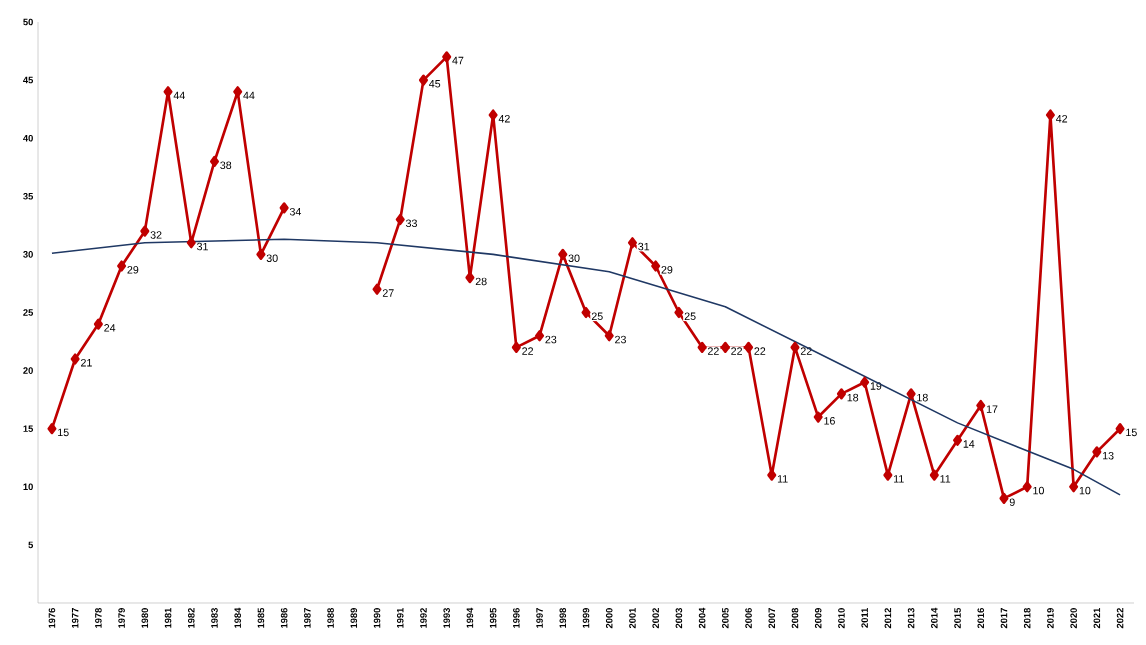  What do you see at coordinates (1038, 490) in the screenshot?
I see `data-label: 10` at bounding box center [1038, 490].